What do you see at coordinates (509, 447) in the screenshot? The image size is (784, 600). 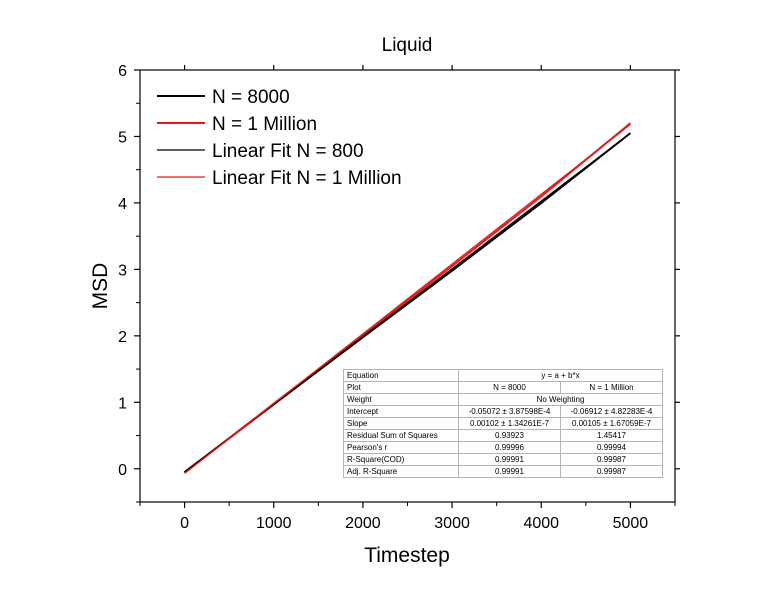 I see `table-cell: 0.99996` at bounding box center [509, 447].